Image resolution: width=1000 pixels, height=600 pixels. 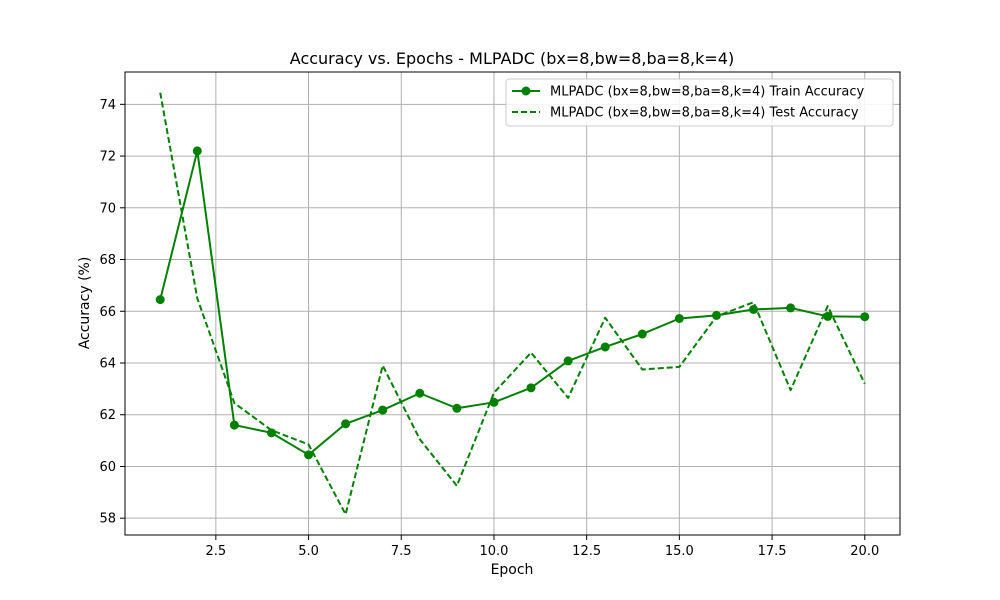 What do you see at coordinates (107, 363) in the screenshot?
I see `y-tick-label: 64` at bounding box center [107, 363].